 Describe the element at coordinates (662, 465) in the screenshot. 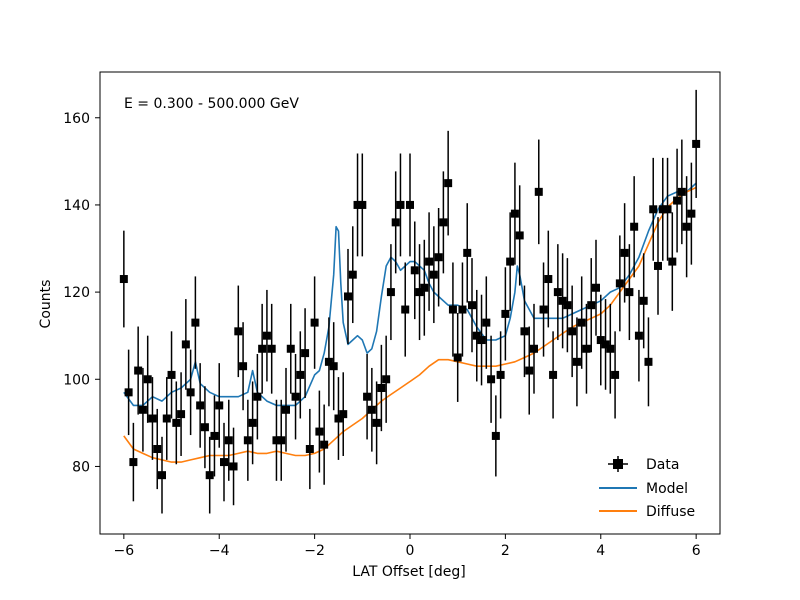

I see `legend-label-data: Data` at that location.